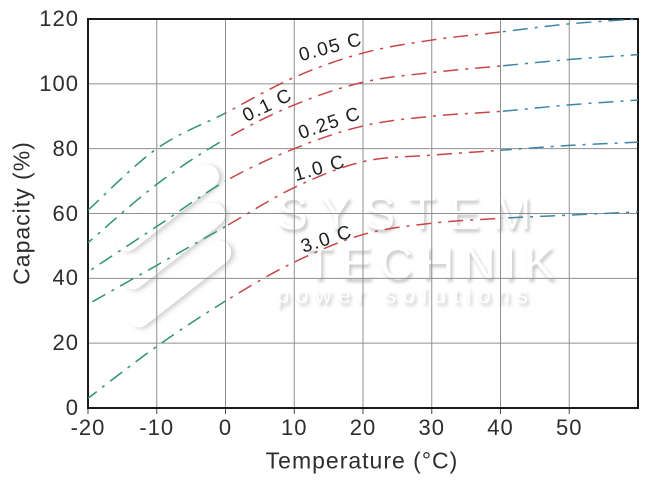  Describe the element at coordinates (65, 213) in the screenshot. I see `y-tick-label: 60` at that location.